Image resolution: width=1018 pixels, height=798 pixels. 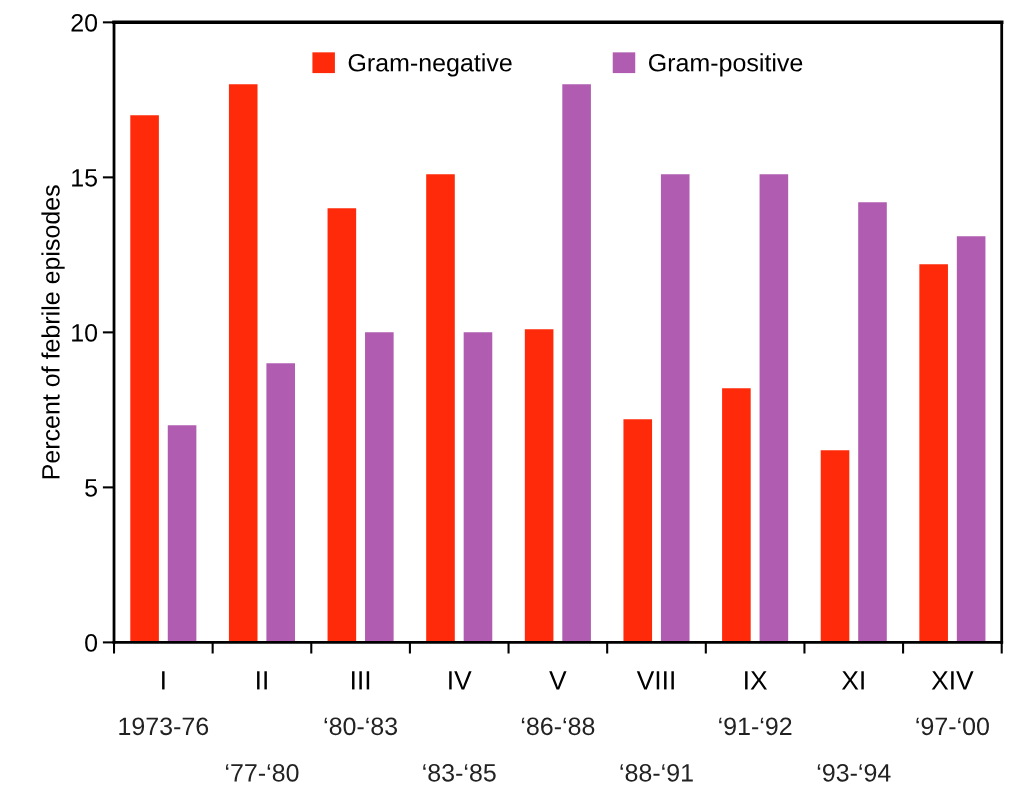 What do you see at coordinates (91, 642) in the screenshot?
I see `y-tick-label: 0` at bounding box center [91, 642].